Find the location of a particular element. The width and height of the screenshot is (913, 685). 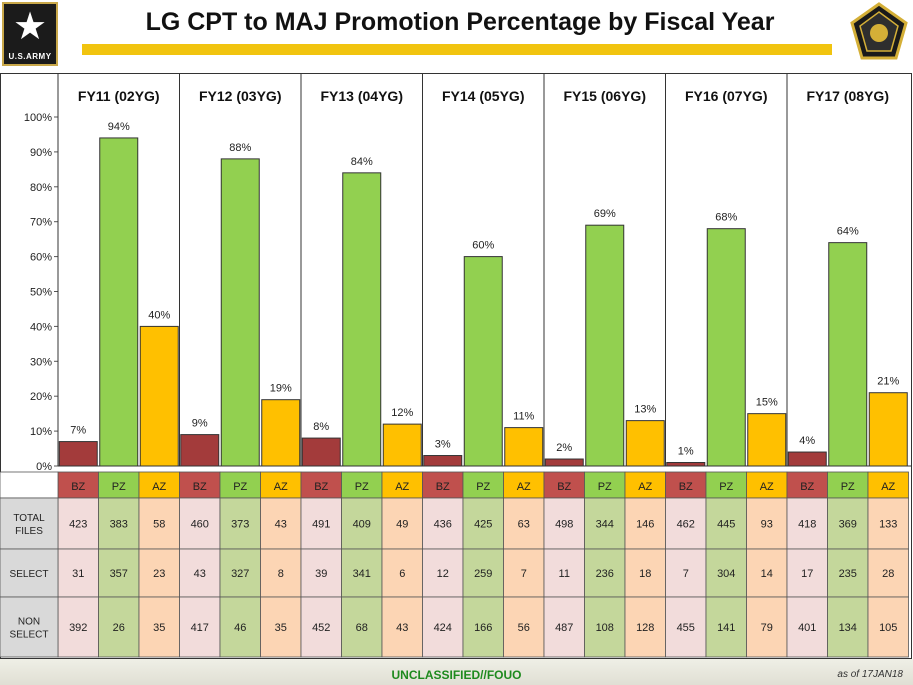

table-cell-value: 423 is located at coordinates (78, 525).